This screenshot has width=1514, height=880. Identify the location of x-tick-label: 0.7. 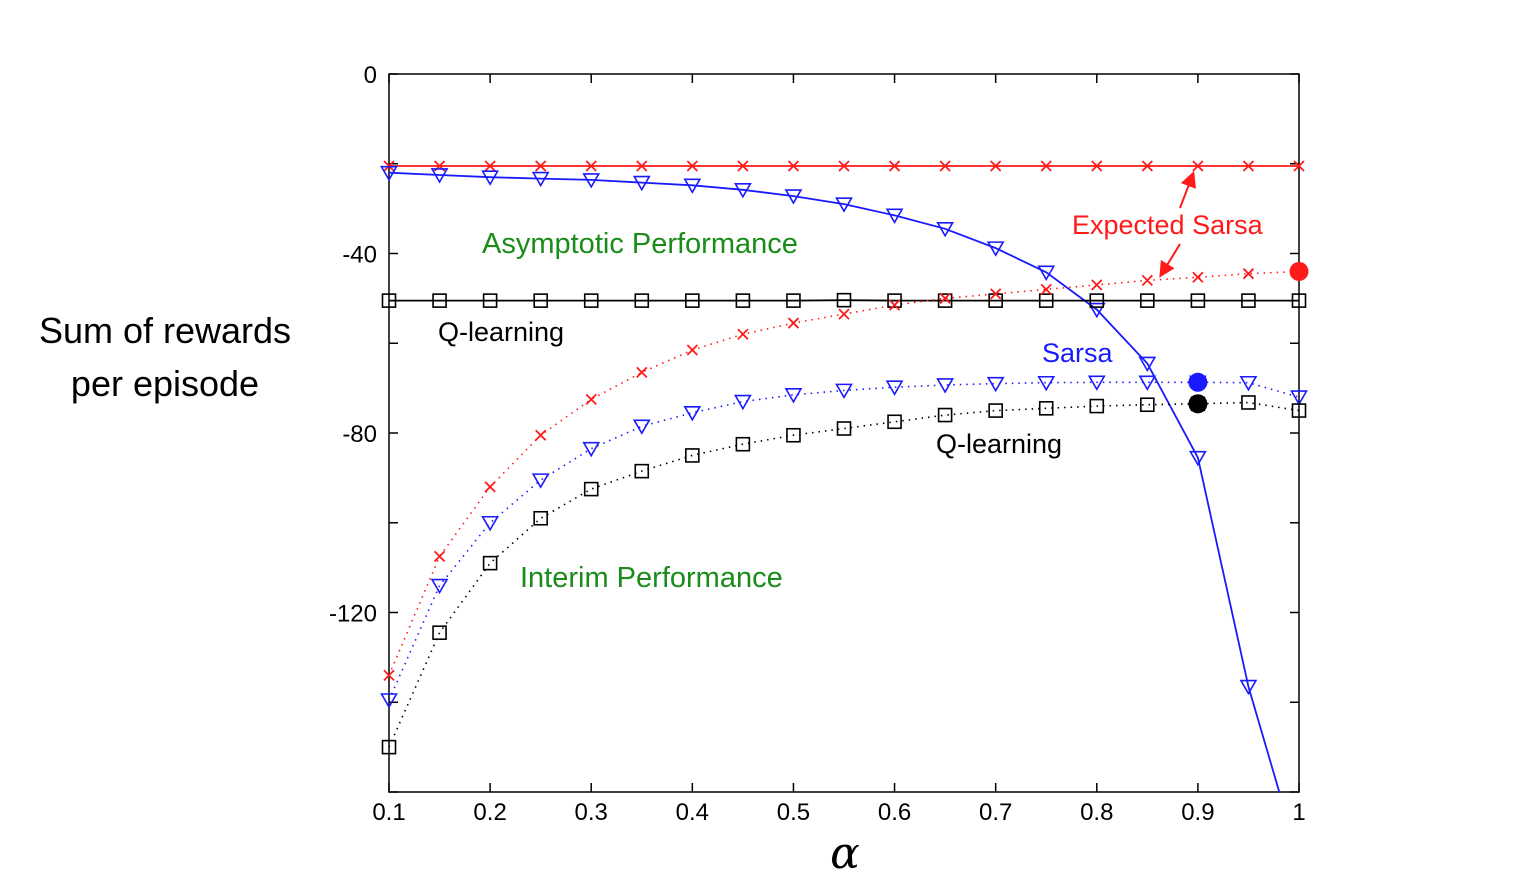
(995, 812).